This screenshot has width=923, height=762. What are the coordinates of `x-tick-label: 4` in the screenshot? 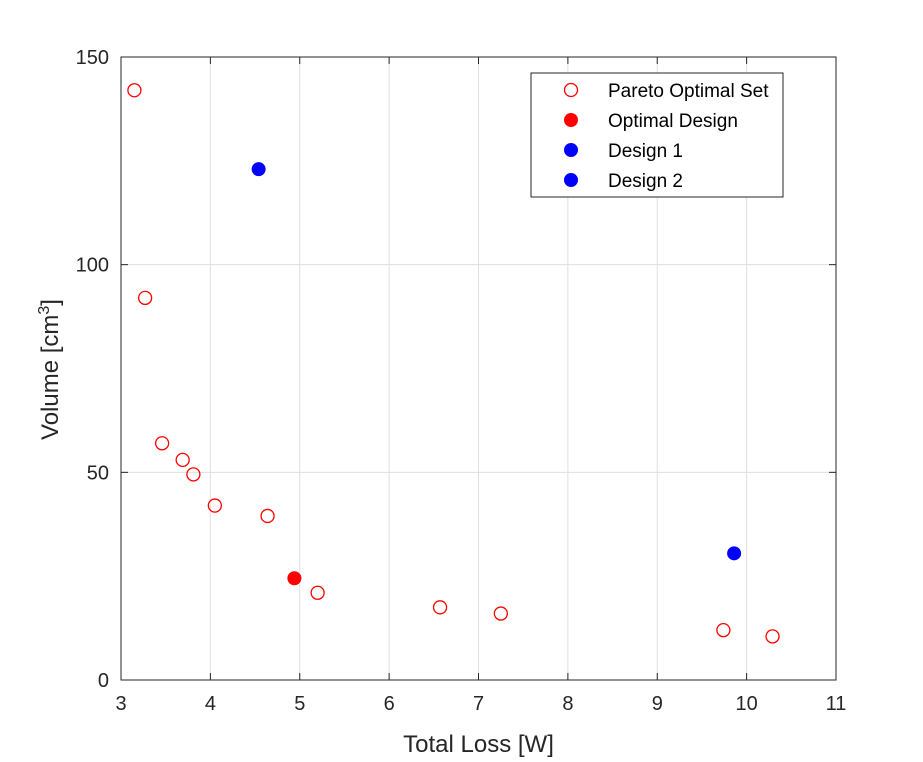 It's located at (210, 704).